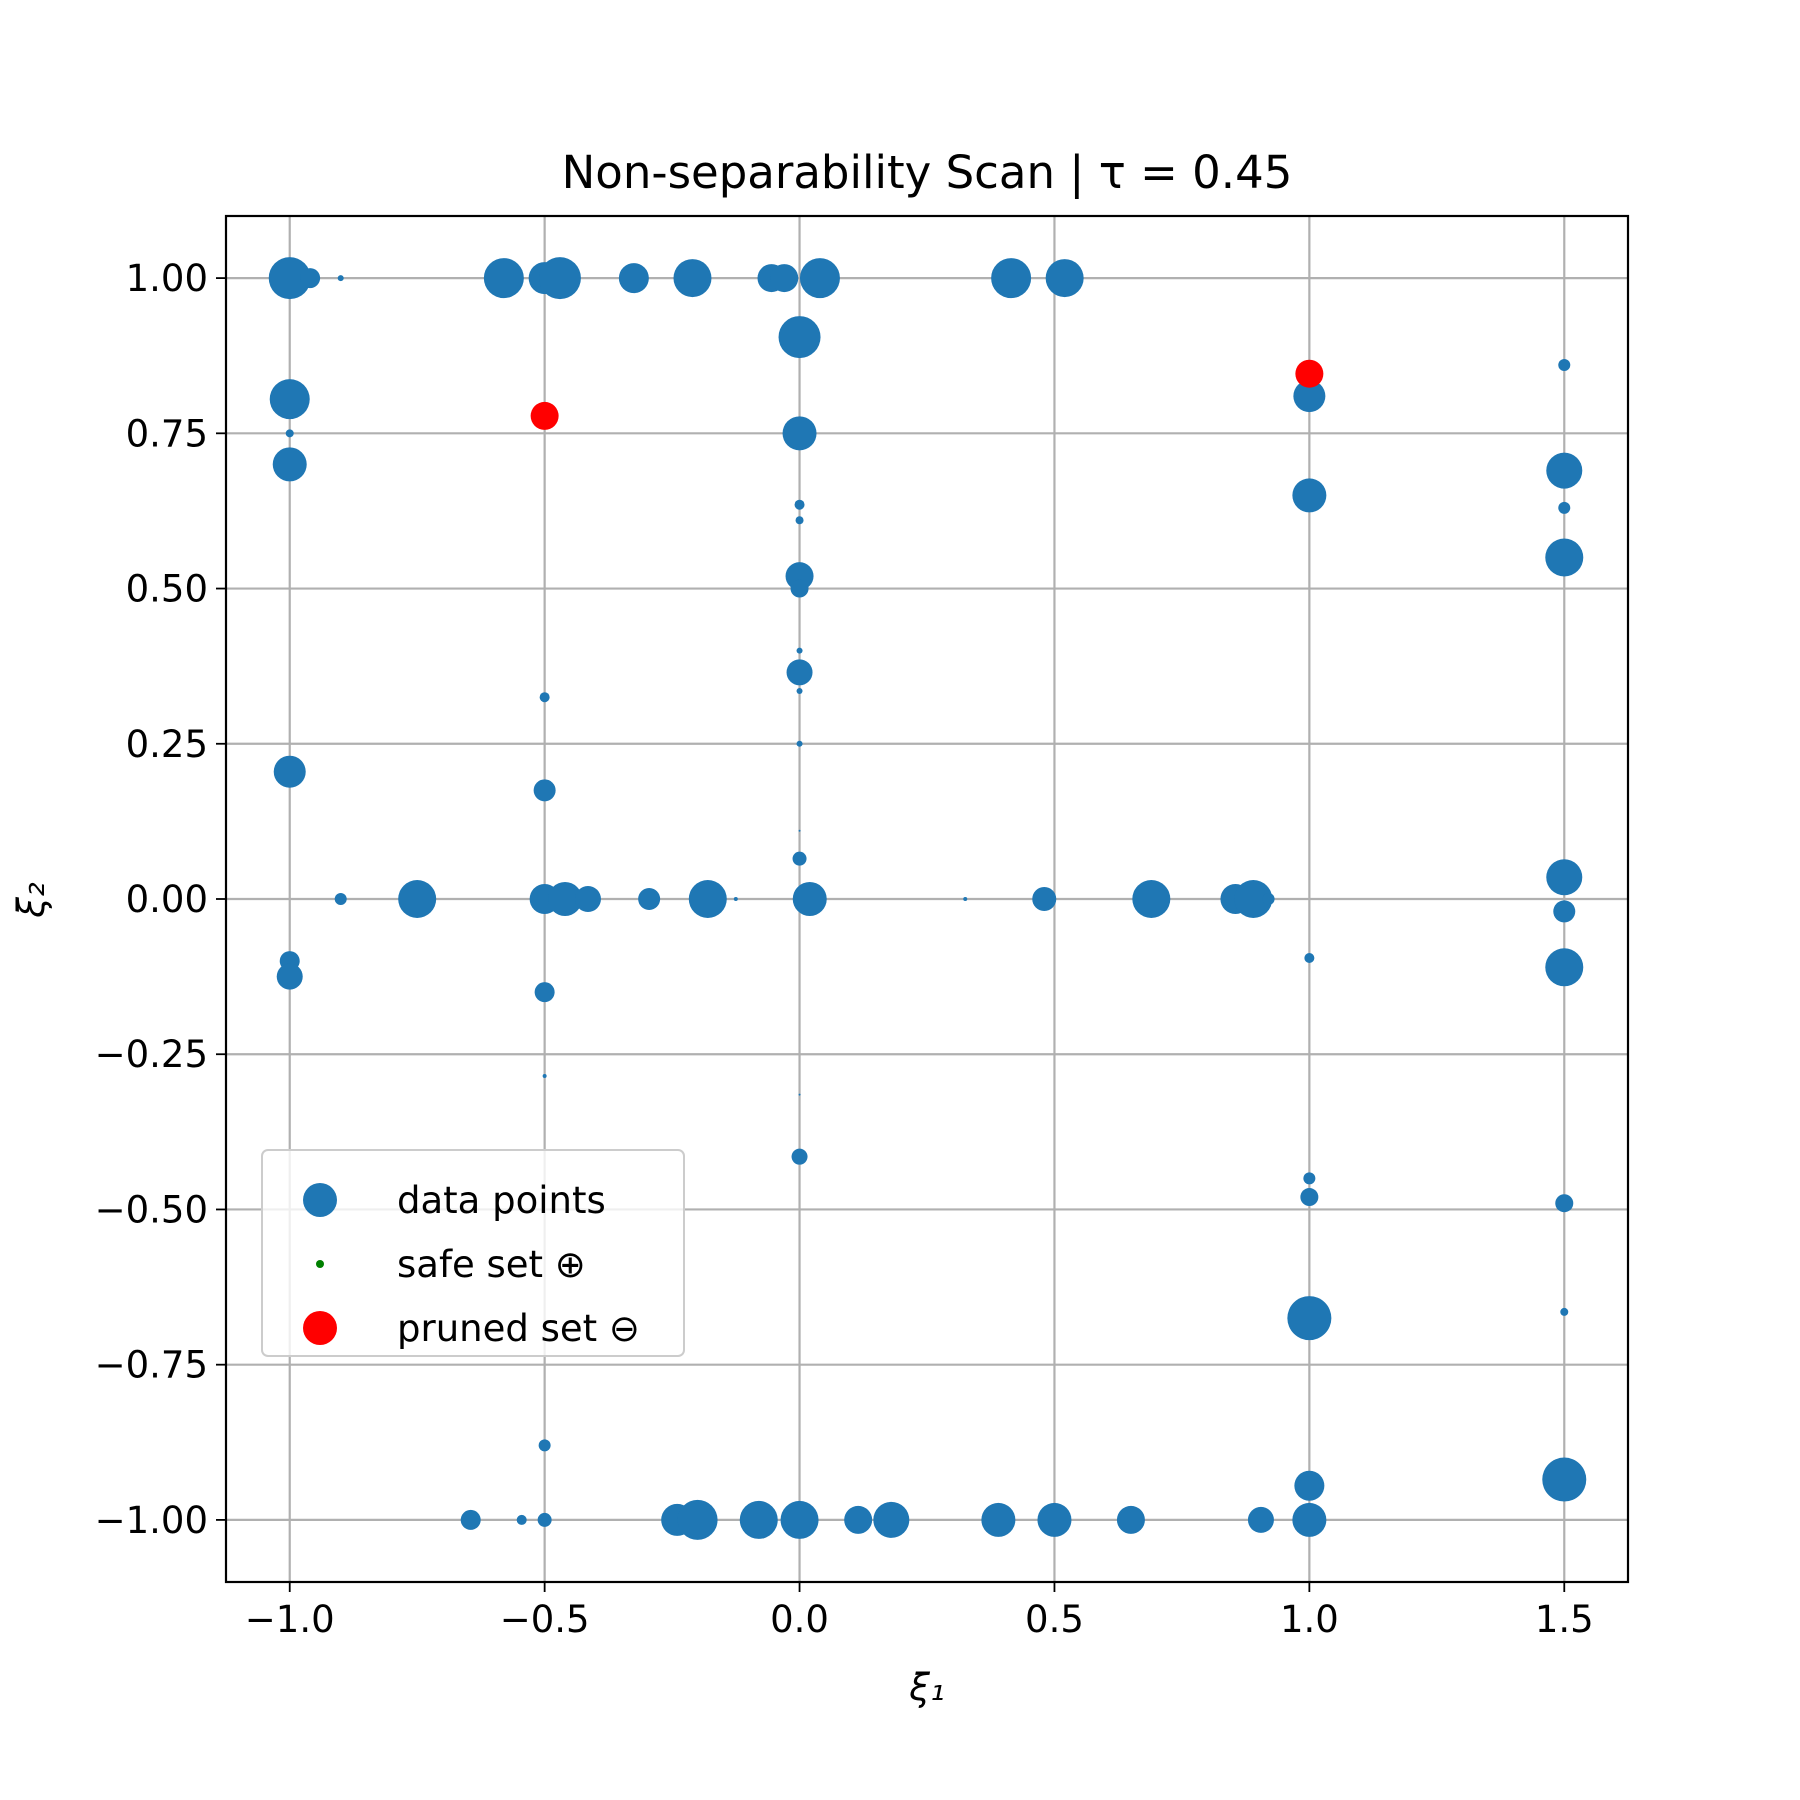  Describe the element at coordinates (151, 1365) in the screenshot. I see `y-tick-label: −0.75` at that location.